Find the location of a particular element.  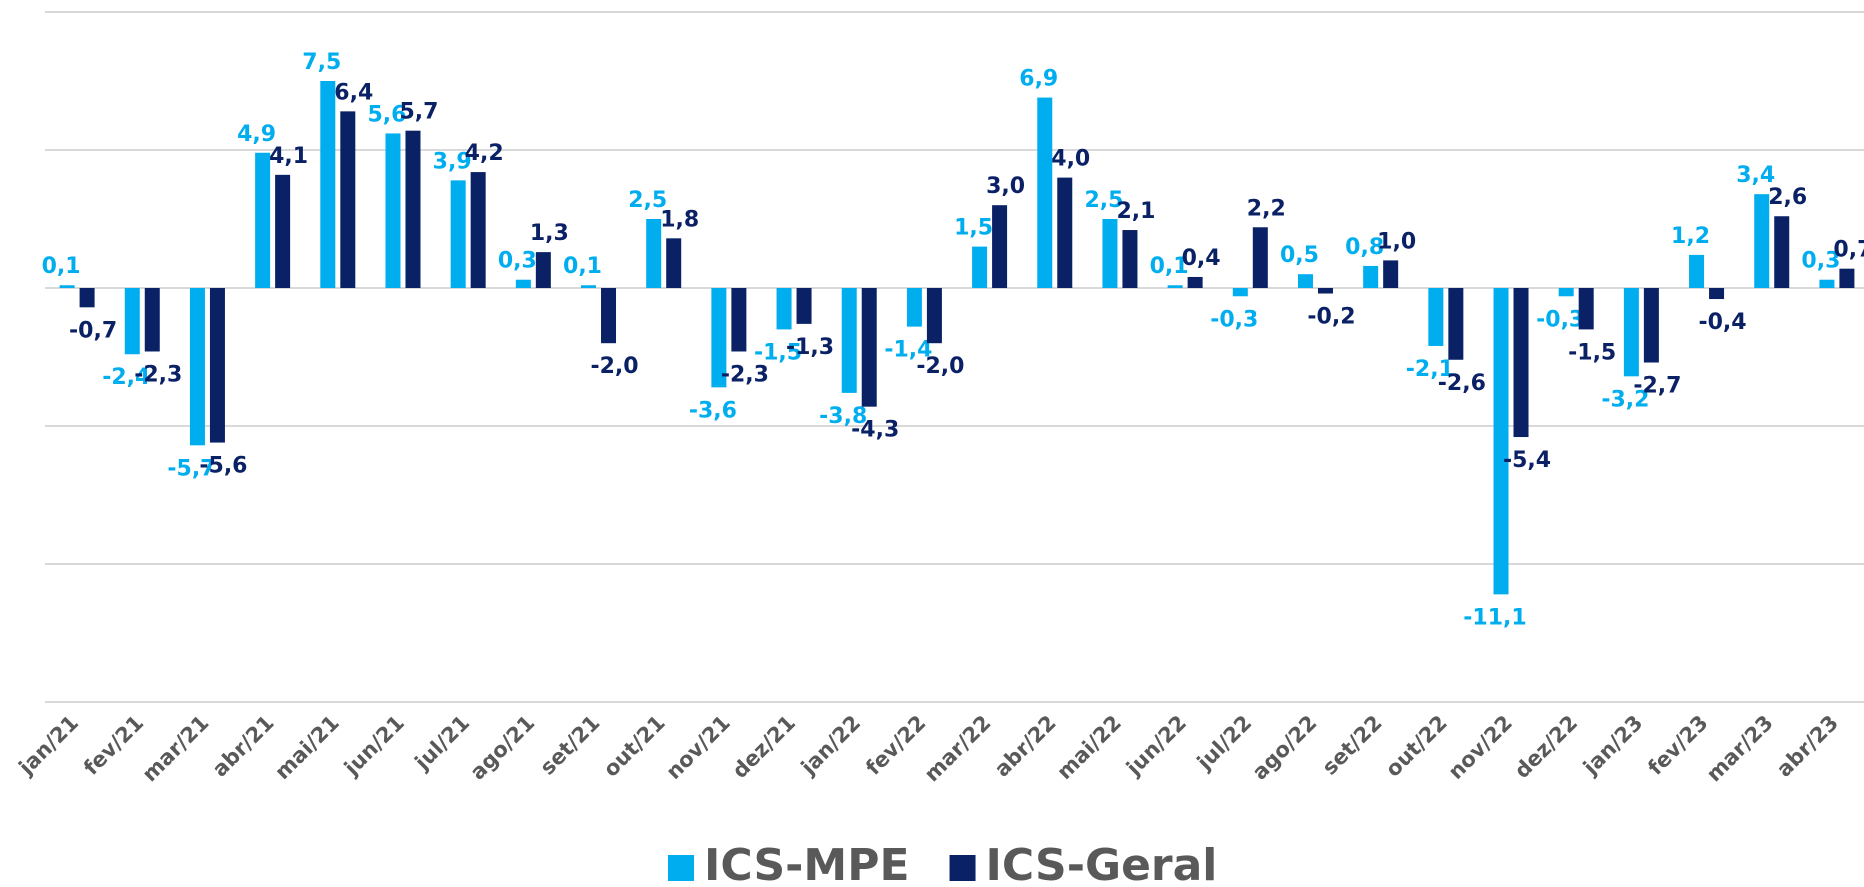

x-tick-label: jan/21 is located at coordinates (48, 745).